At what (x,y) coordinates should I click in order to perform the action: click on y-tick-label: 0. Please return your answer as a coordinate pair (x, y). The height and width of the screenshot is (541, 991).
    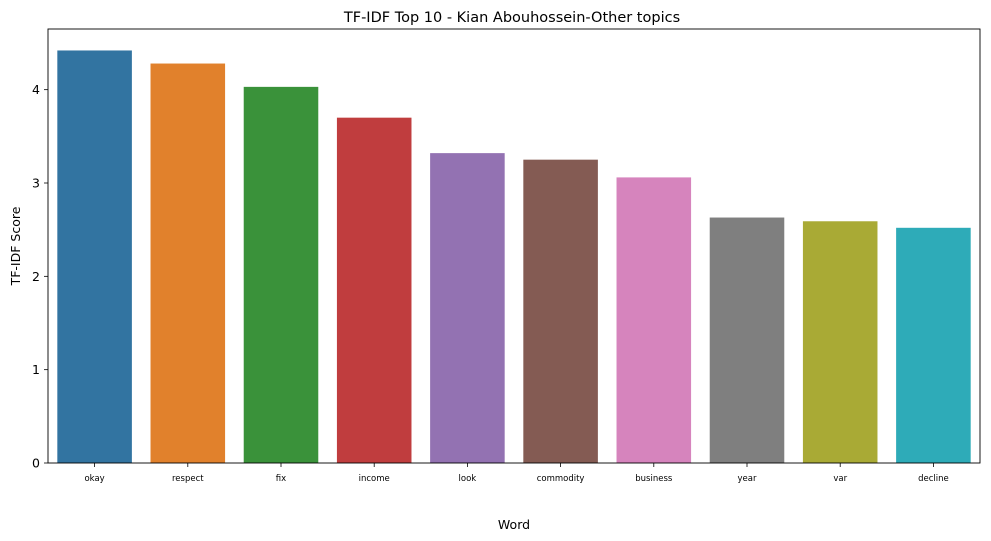
    Looking at the image, I should click on (36, 463).